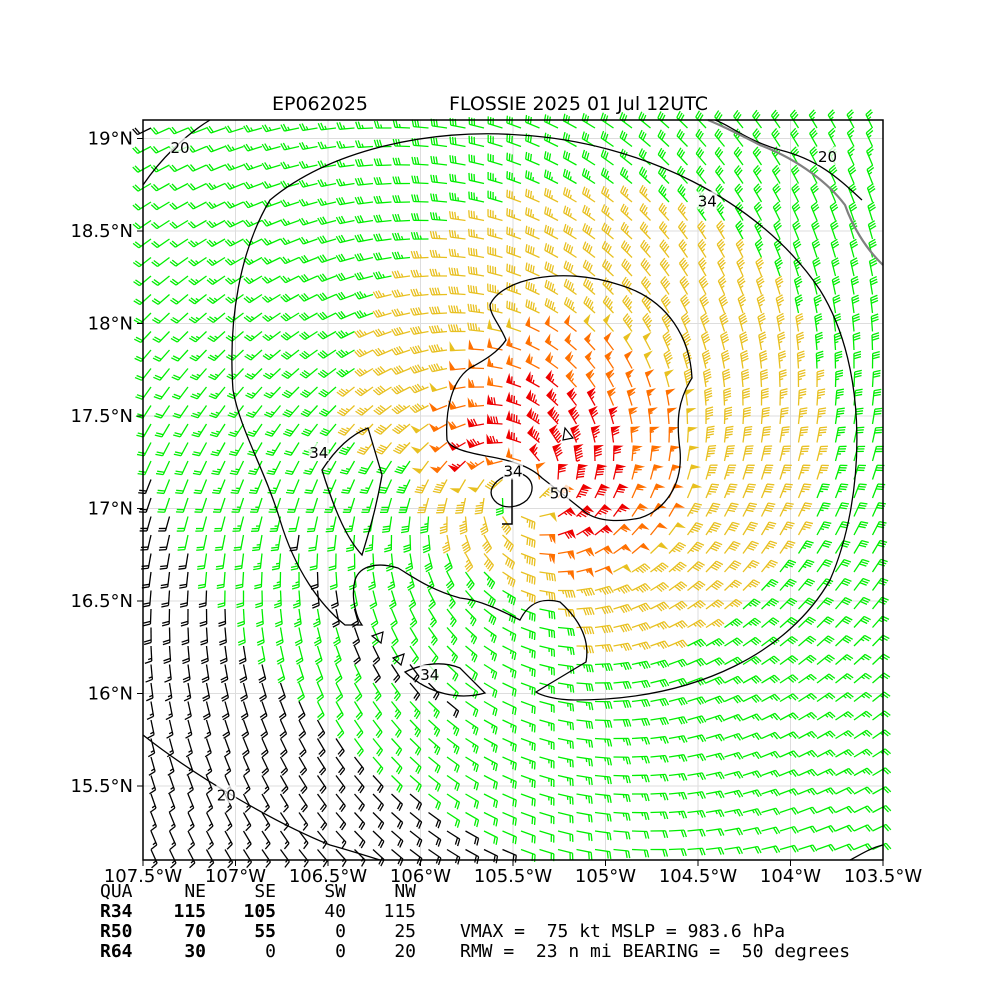 This screenshot has height=1000, width=1000. What do you see at coordinates (116, 911) in the screenshot?
I see `row-label: R34` at bounding box center [116, 911].